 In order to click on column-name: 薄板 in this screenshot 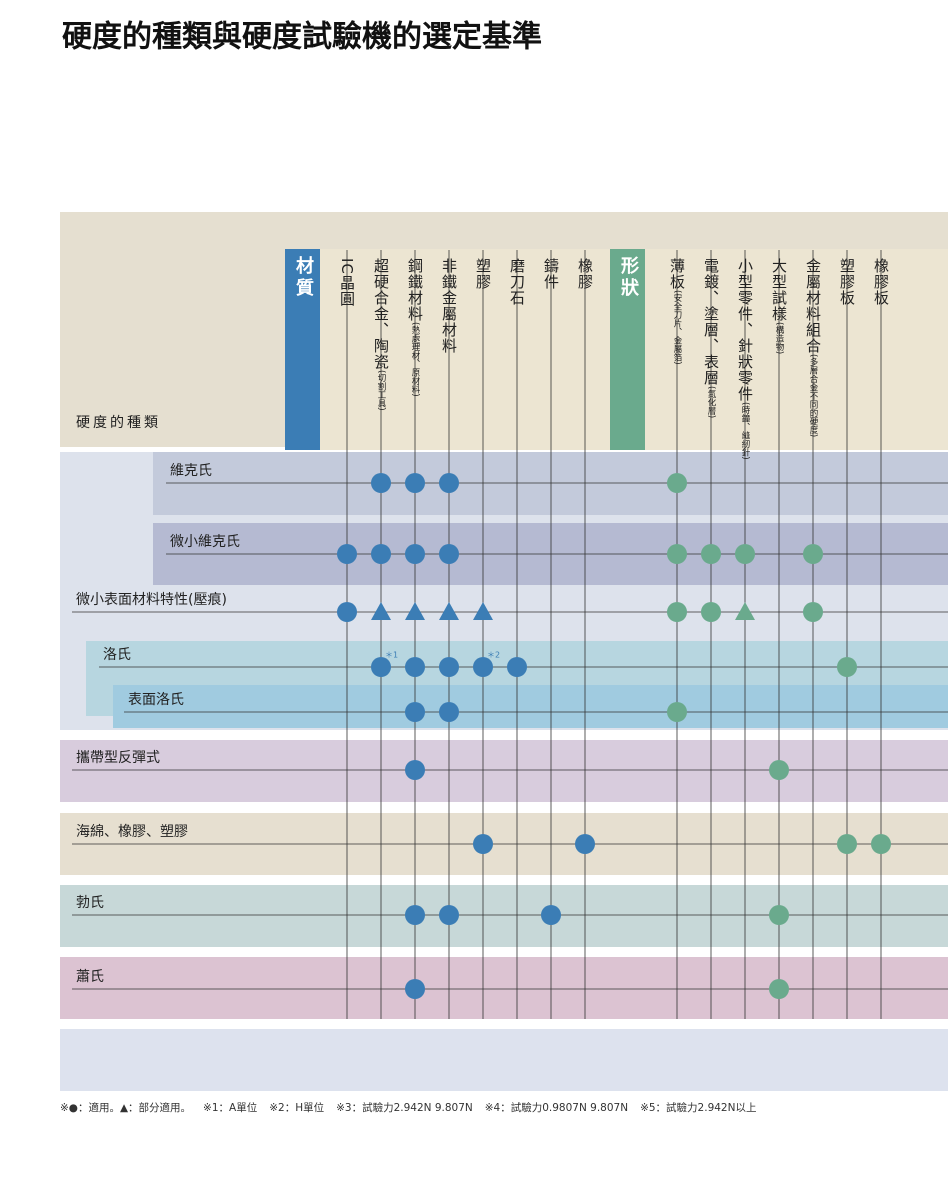, I will do `click(677, 274)`.